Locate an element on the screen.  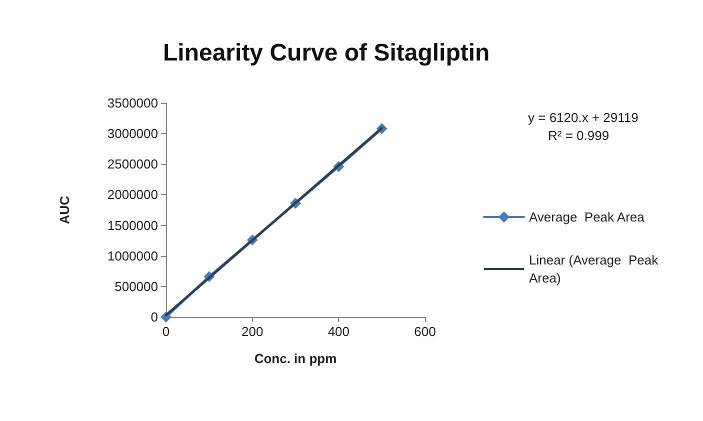
y-tick-label: 1500000 is located at coordinates (132, 225).